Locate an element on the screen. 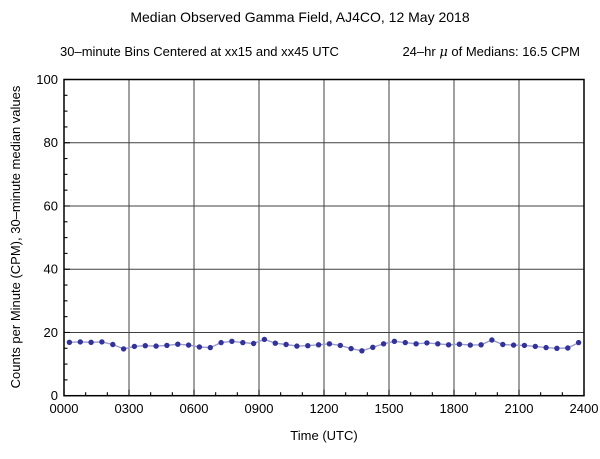  y-tick-label: 0 is located at coordinates (54, 395).